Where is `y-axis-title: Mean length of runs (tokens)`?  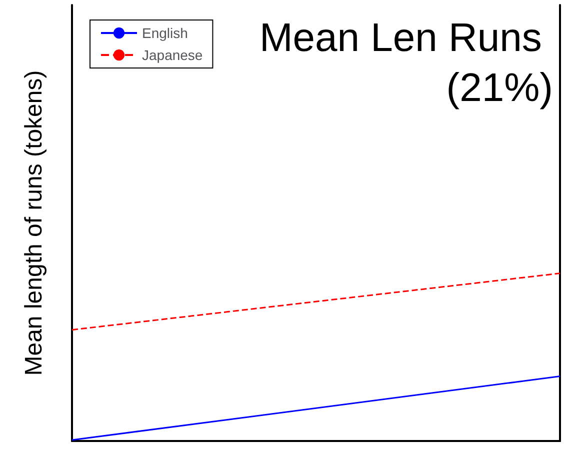
y-axis-title: Mean length of runs (tokens) is located at coordinates (34, 223).